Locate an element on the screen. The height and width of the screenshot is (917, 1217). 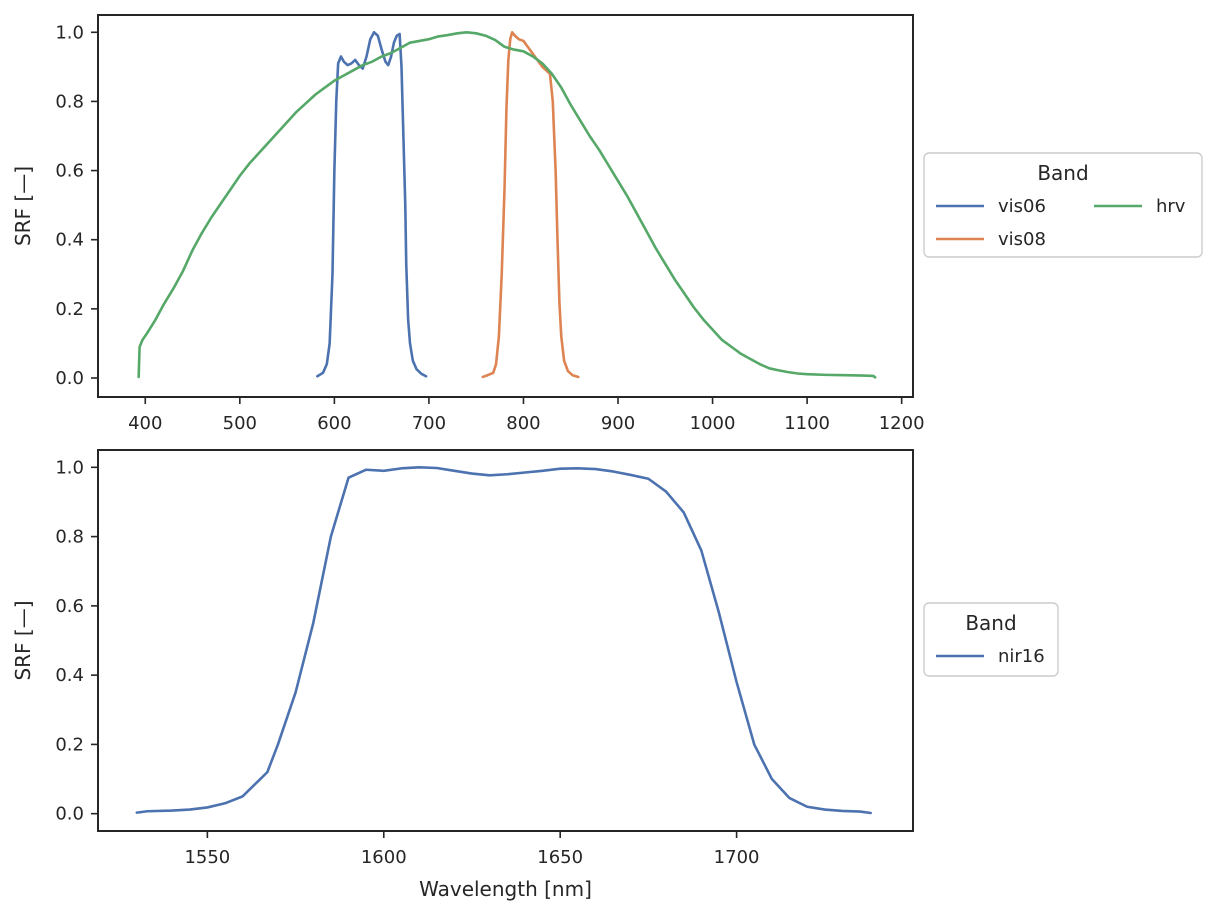
legend-label-vis08: vis08 is located at coordinates (1022, 239).